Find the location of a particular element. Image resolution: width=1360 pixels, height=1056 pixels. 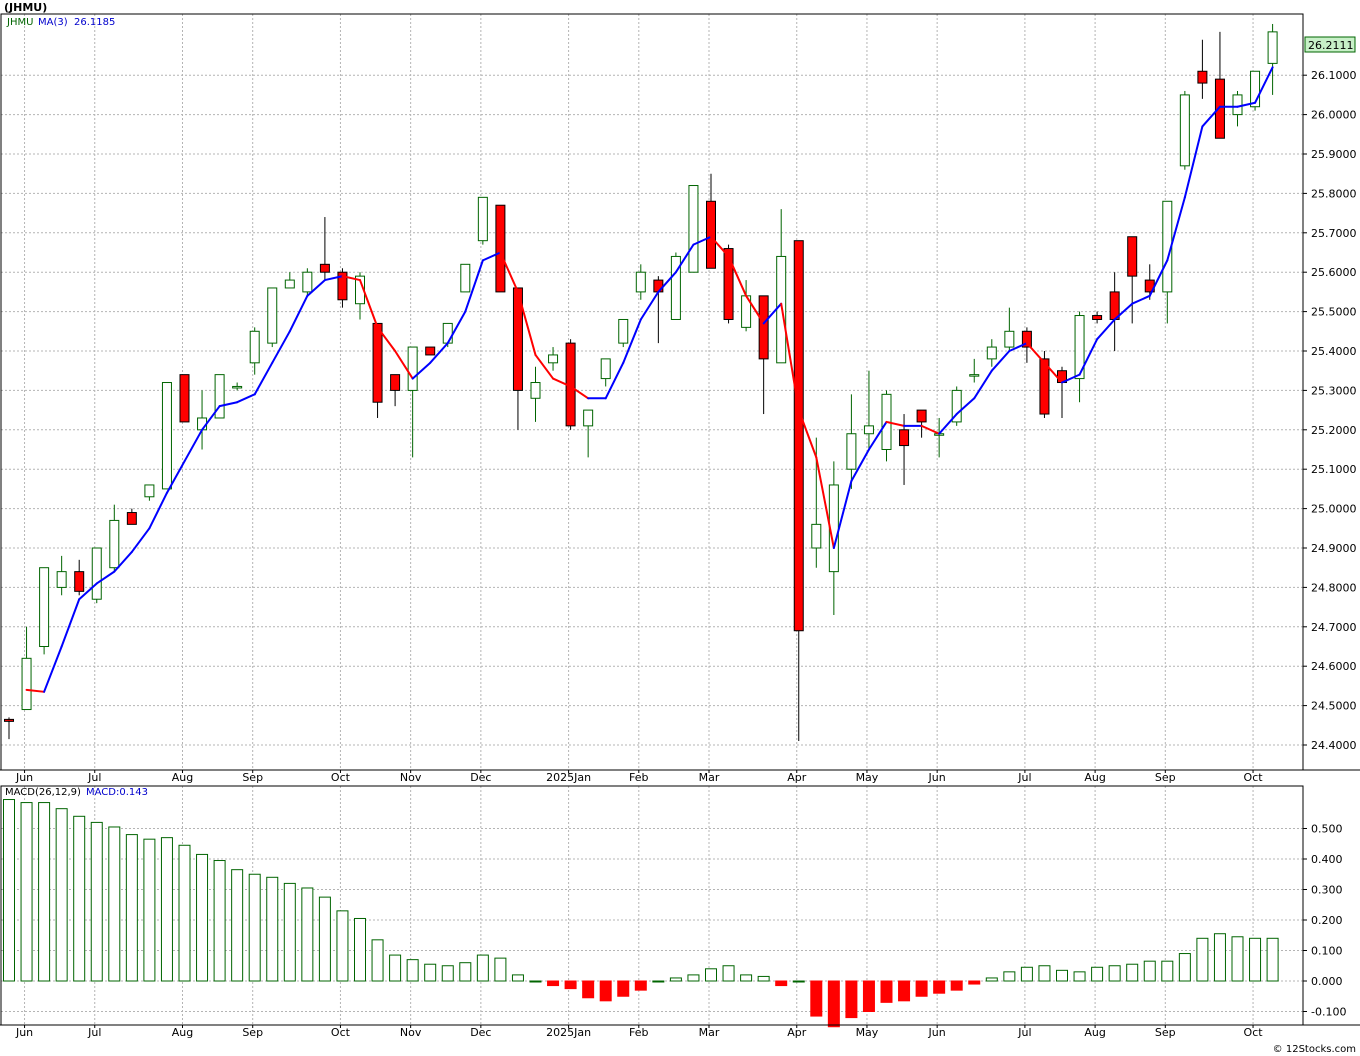

price-y-tick-label: 24.6000 is located at coordinates (1334, 666).